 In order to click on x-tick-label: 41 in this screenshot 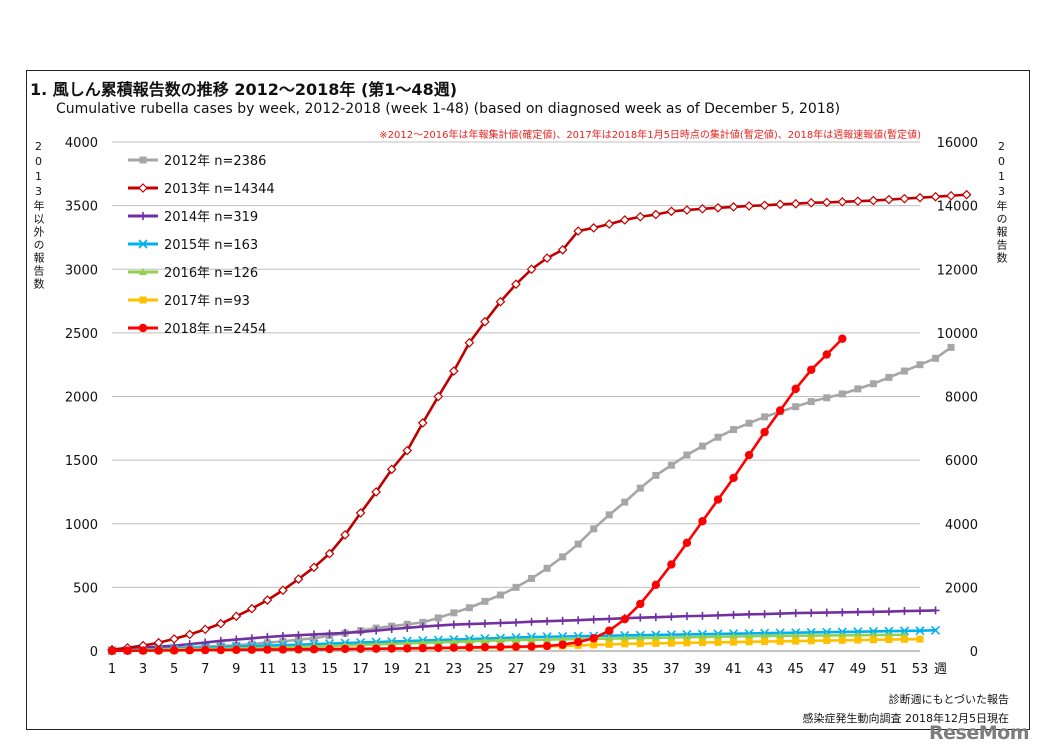, I will do `click(733, 669)`.